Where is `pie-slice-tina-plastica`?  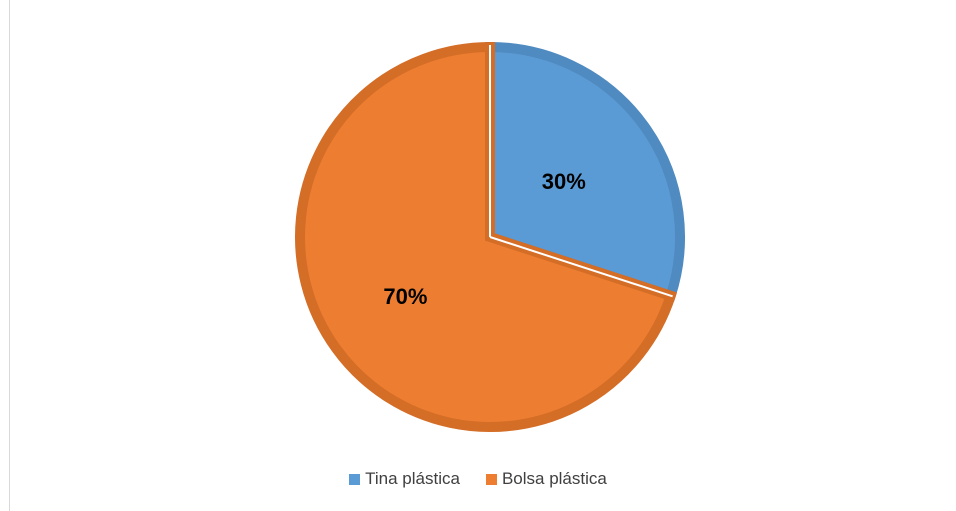
pie-slice-tina-plastica is located at coordinates (585, 172).